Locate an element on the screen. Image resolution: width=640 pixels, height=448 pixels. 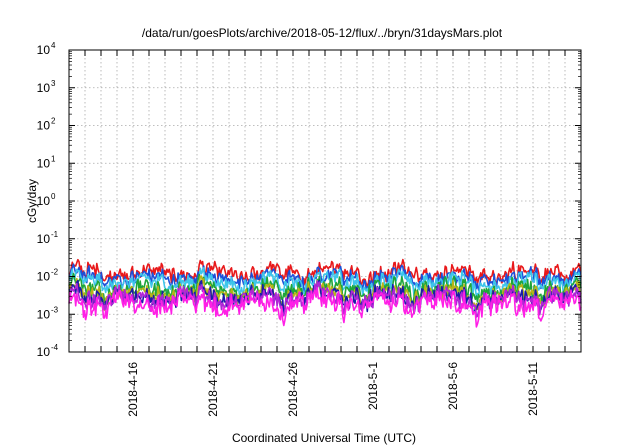
y-tick-exponent: 0 is located at coordinates (53, 196).